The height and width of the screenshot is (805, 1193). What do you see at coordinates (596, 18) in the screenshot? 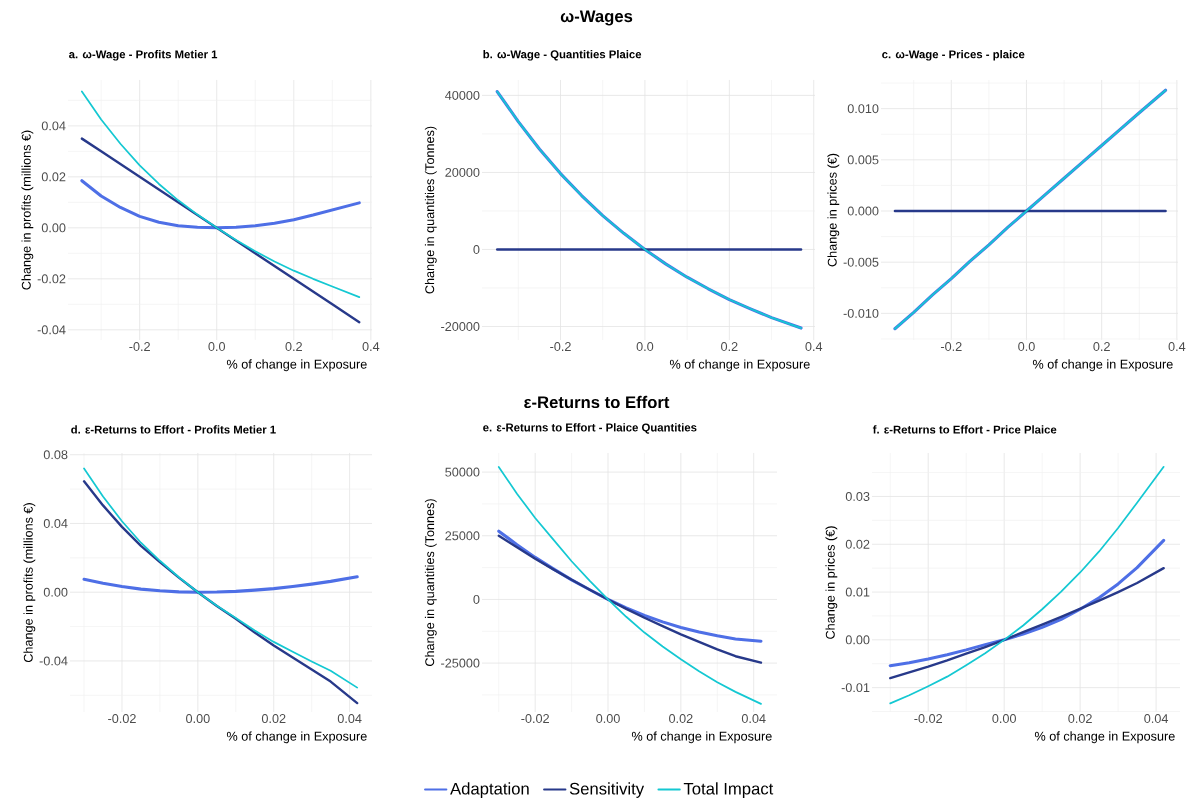
I see `text: ω-Wages` at bounding box center [596, 18].